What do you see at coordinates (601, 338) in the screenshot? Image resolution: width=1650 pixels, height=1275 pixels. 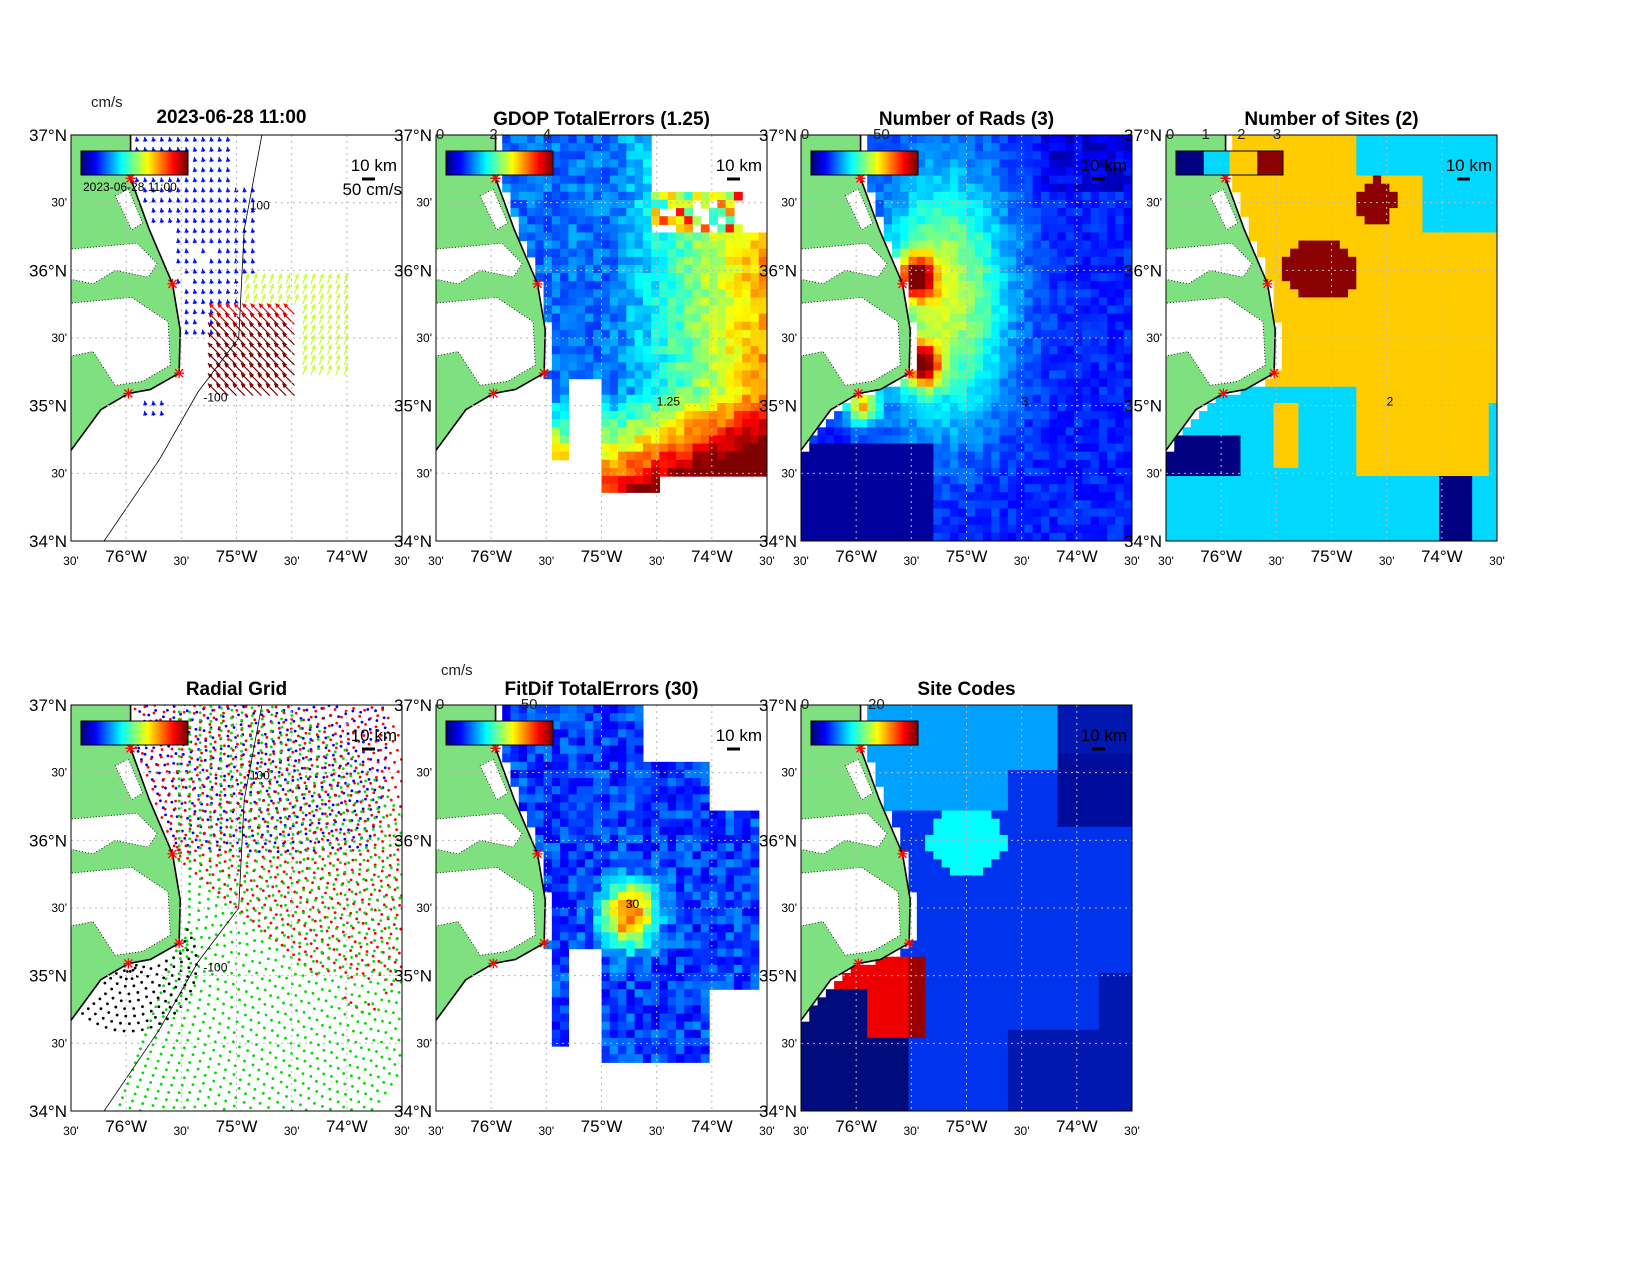 I see `axes-frame` at bounding box center [601, 338].